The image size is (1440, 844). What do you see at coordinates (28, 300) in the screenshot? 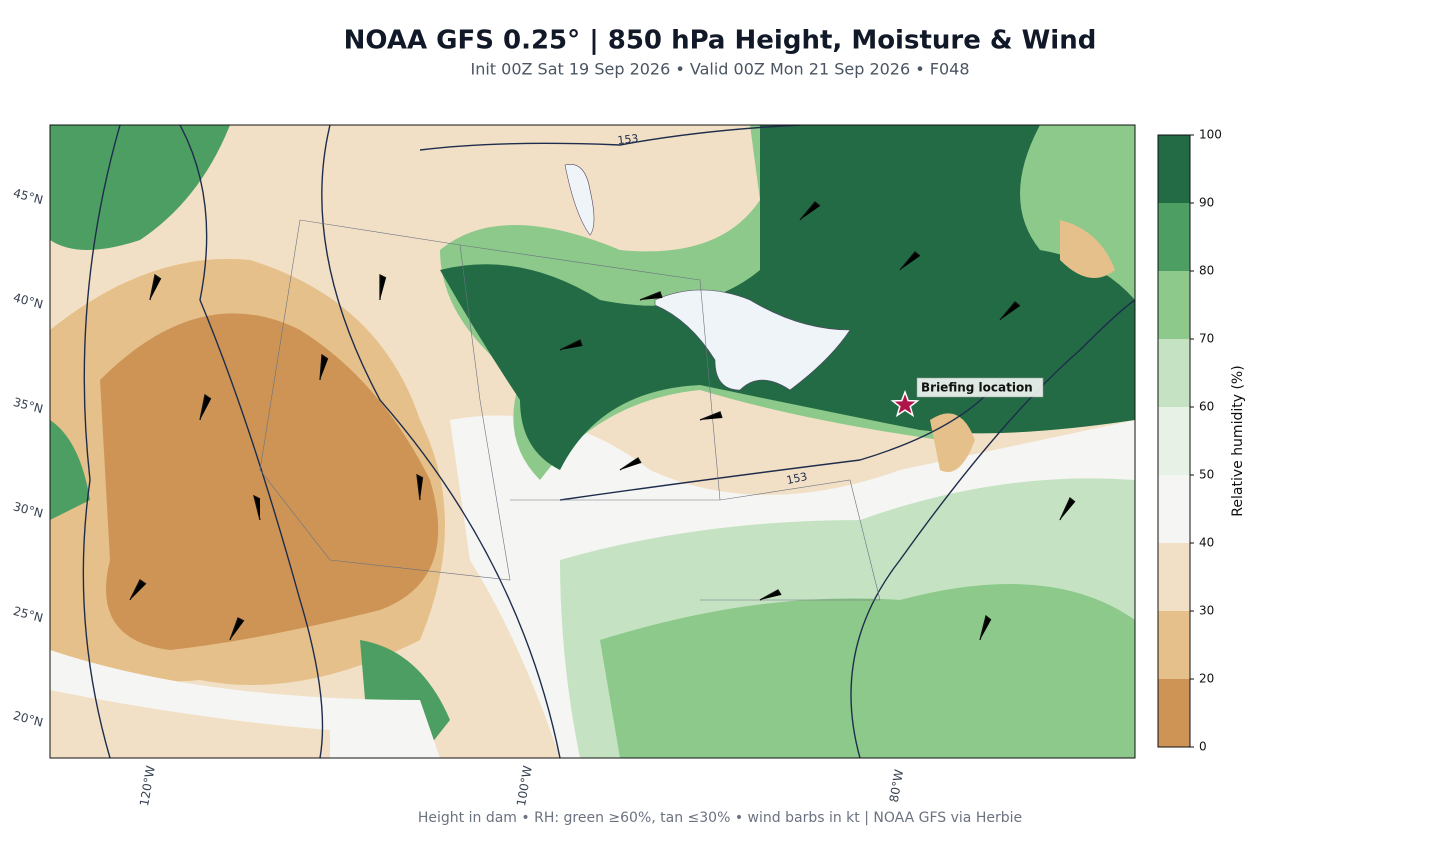
I see `lat-label: 40°N` at bounding box center [28, 300].